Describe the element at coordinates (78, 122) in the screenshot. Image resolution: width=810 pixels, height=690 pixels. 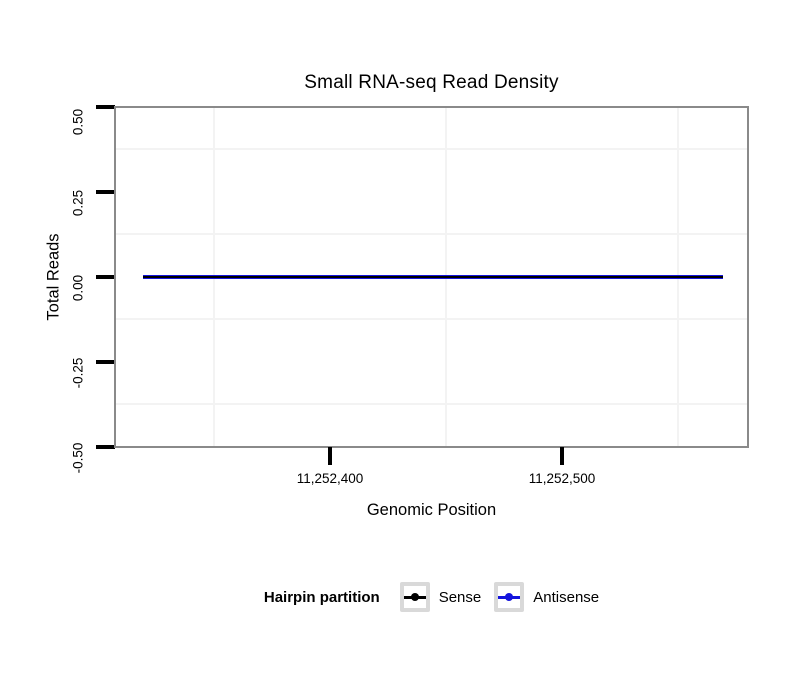
I see `y-tick-label: 0.50` at that location.